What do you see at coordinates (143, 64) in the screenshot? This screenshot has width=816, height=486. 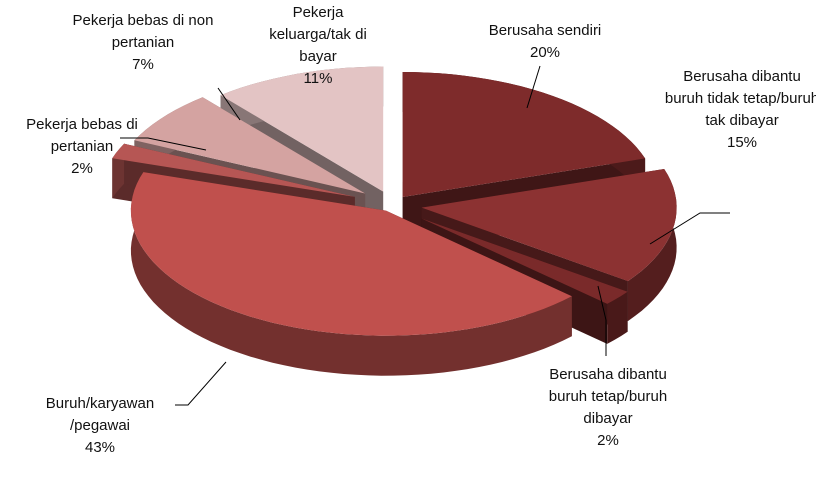 I see `value-label: 7%` at bounding box center [143, 64].